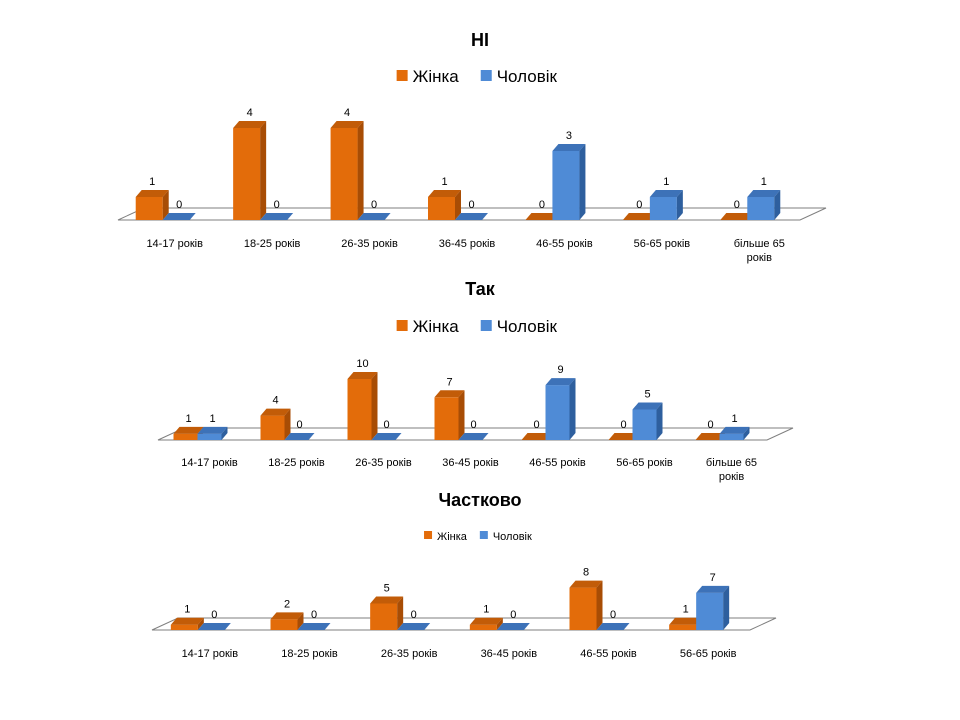 The height and width of the screenshot is (720, 960). I want to click on data-label: 5, so click(387, 589).